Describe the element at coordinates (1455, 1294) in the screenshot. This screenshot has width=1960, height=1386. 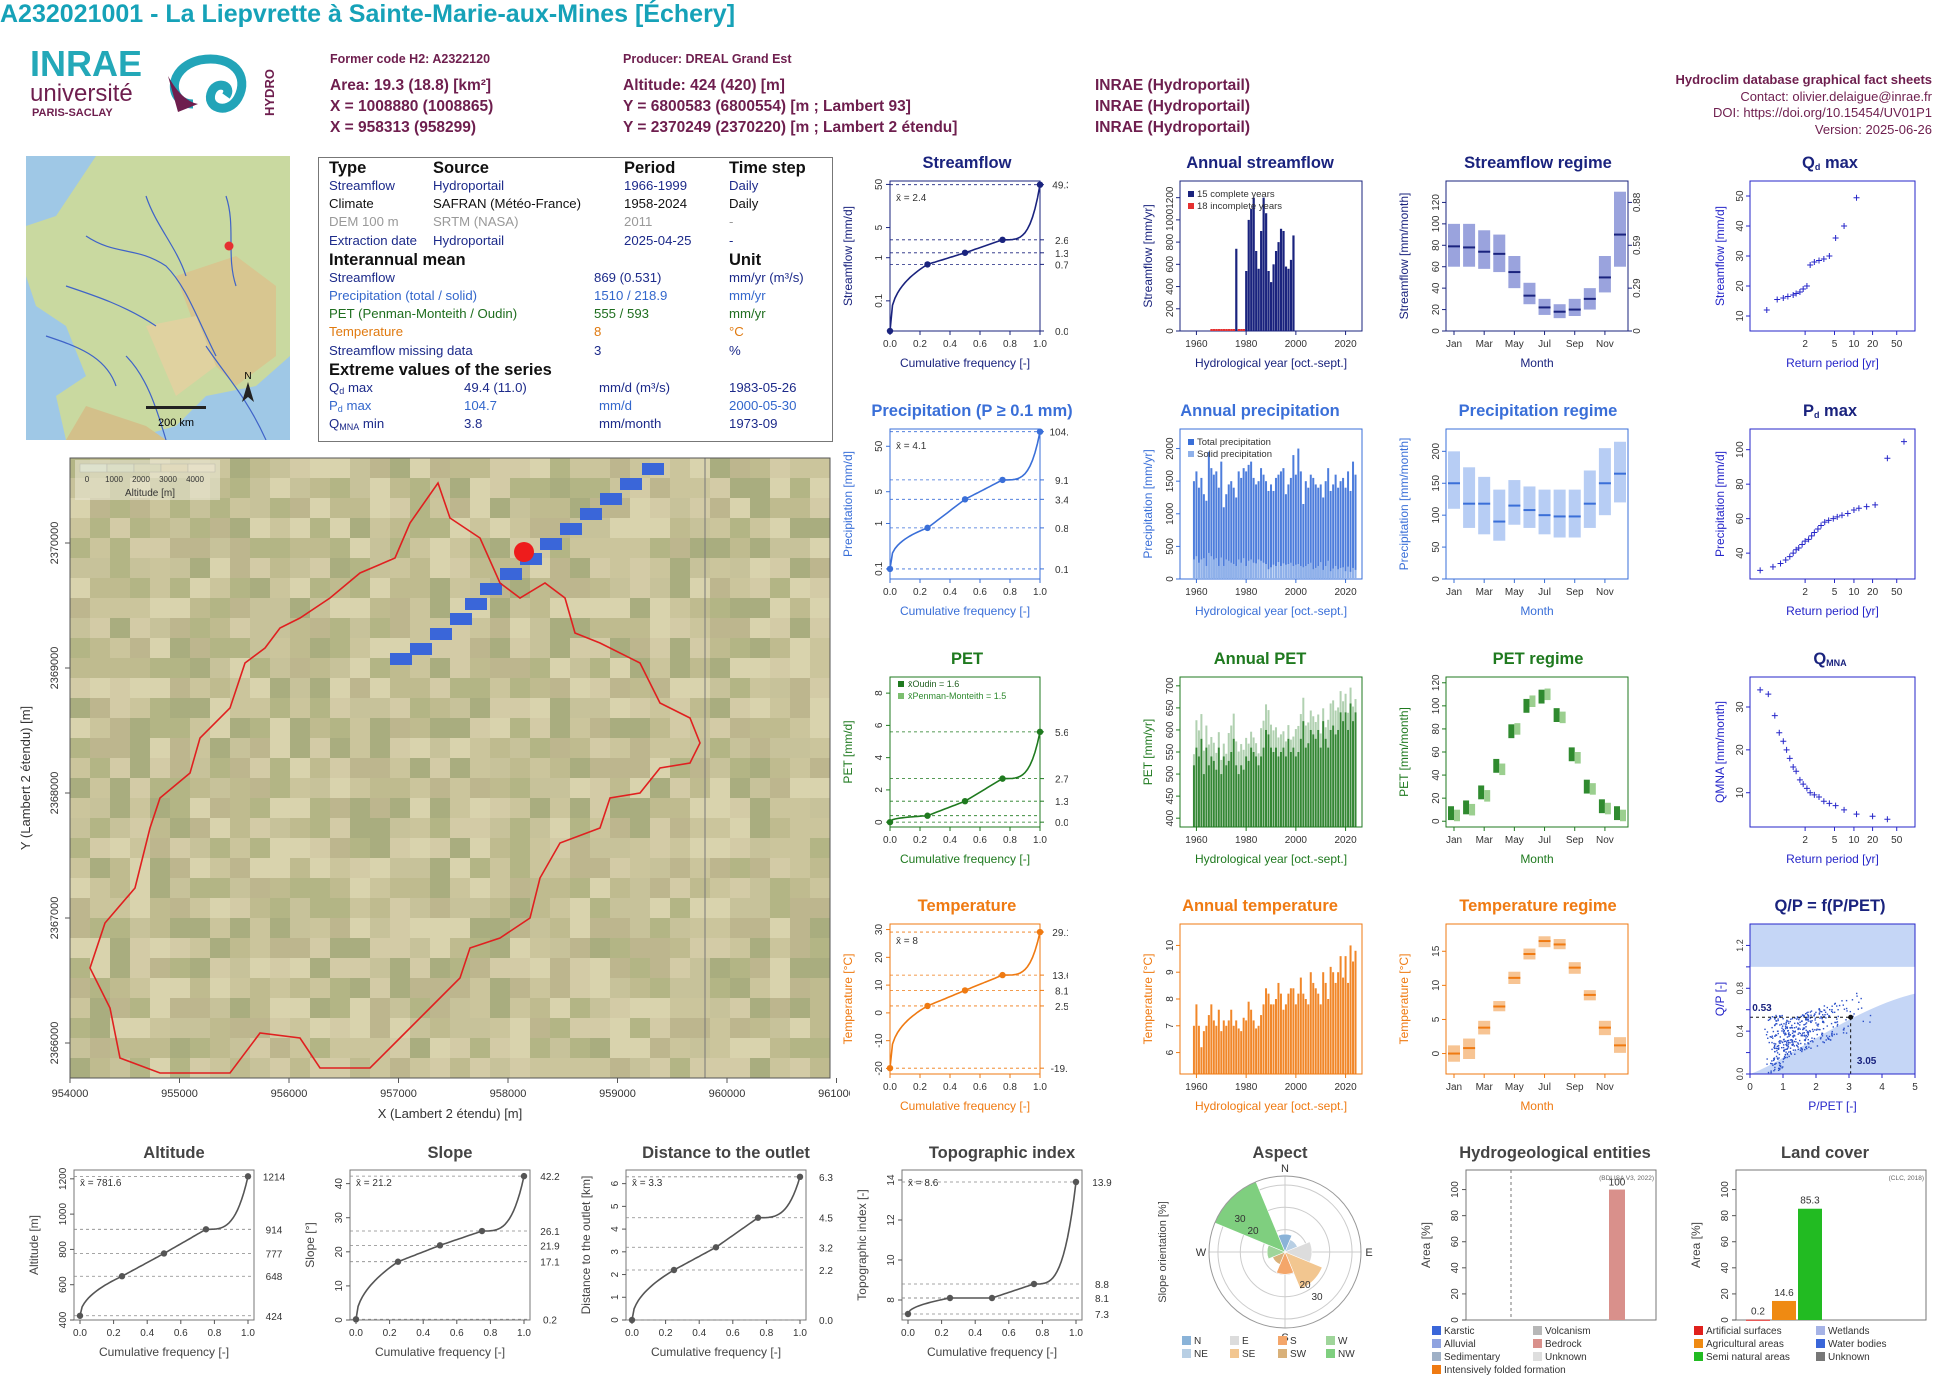
I see `y-tick-label: 20` at that location.